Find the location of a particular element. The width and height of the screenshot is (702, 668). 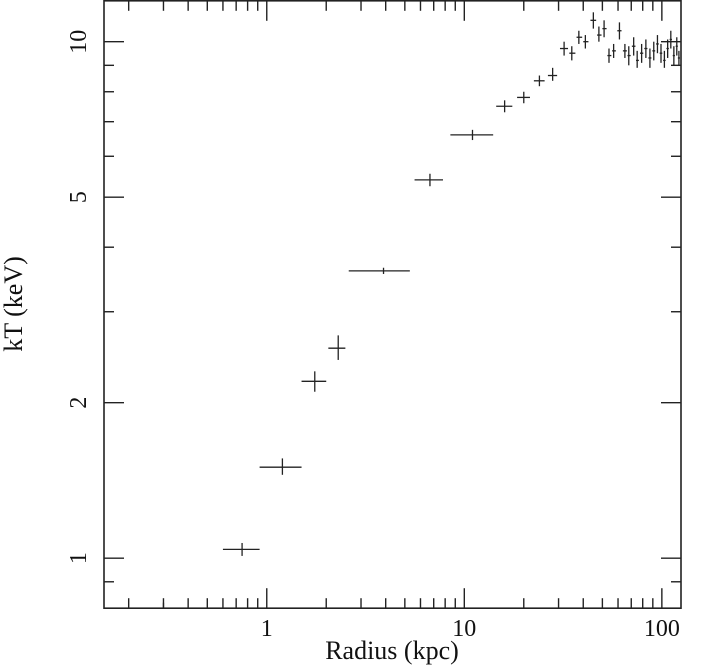

y-tick-label: 5 is located at coordinates (79, 197).